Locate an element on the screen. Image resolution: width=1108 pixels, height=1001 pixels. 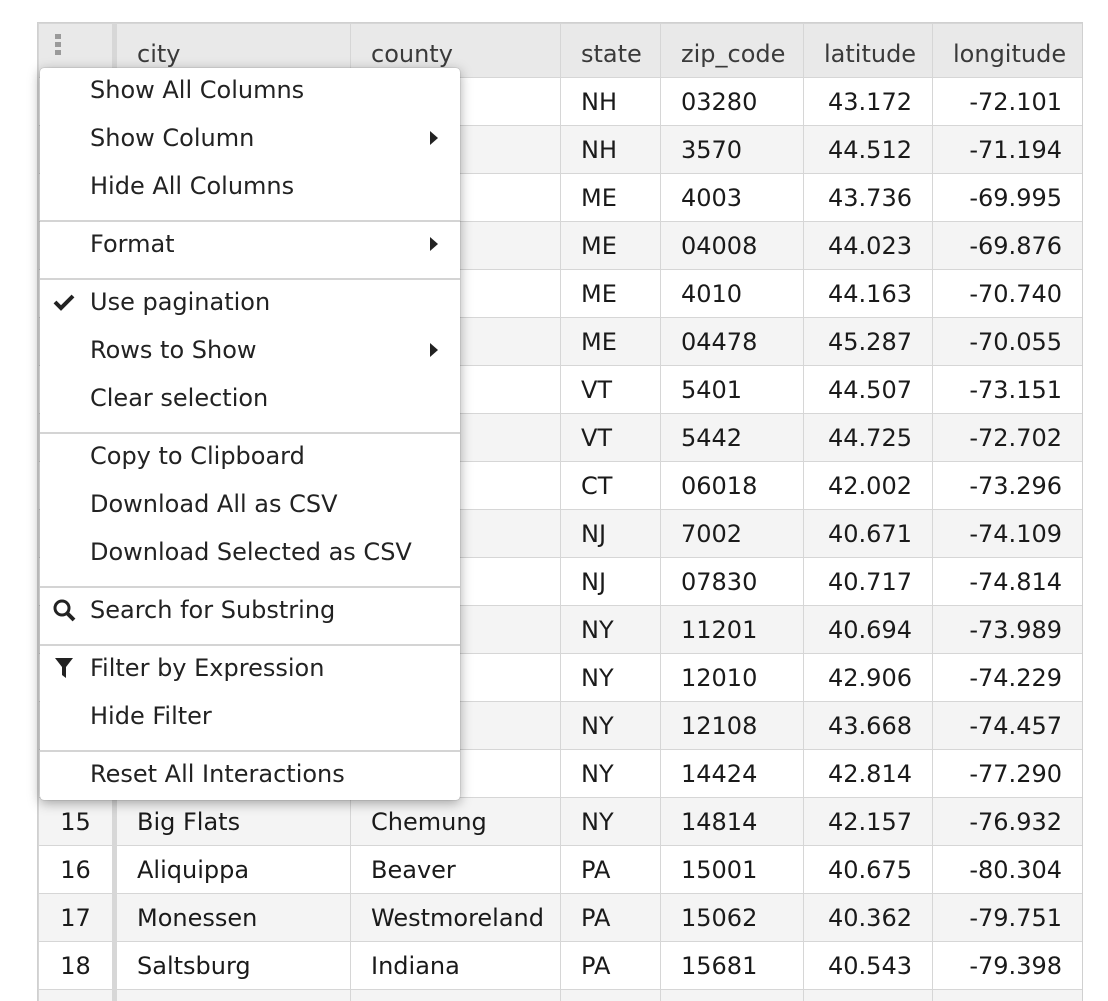
zip-code-cell: 03280 is located at coordinates (732, 102).